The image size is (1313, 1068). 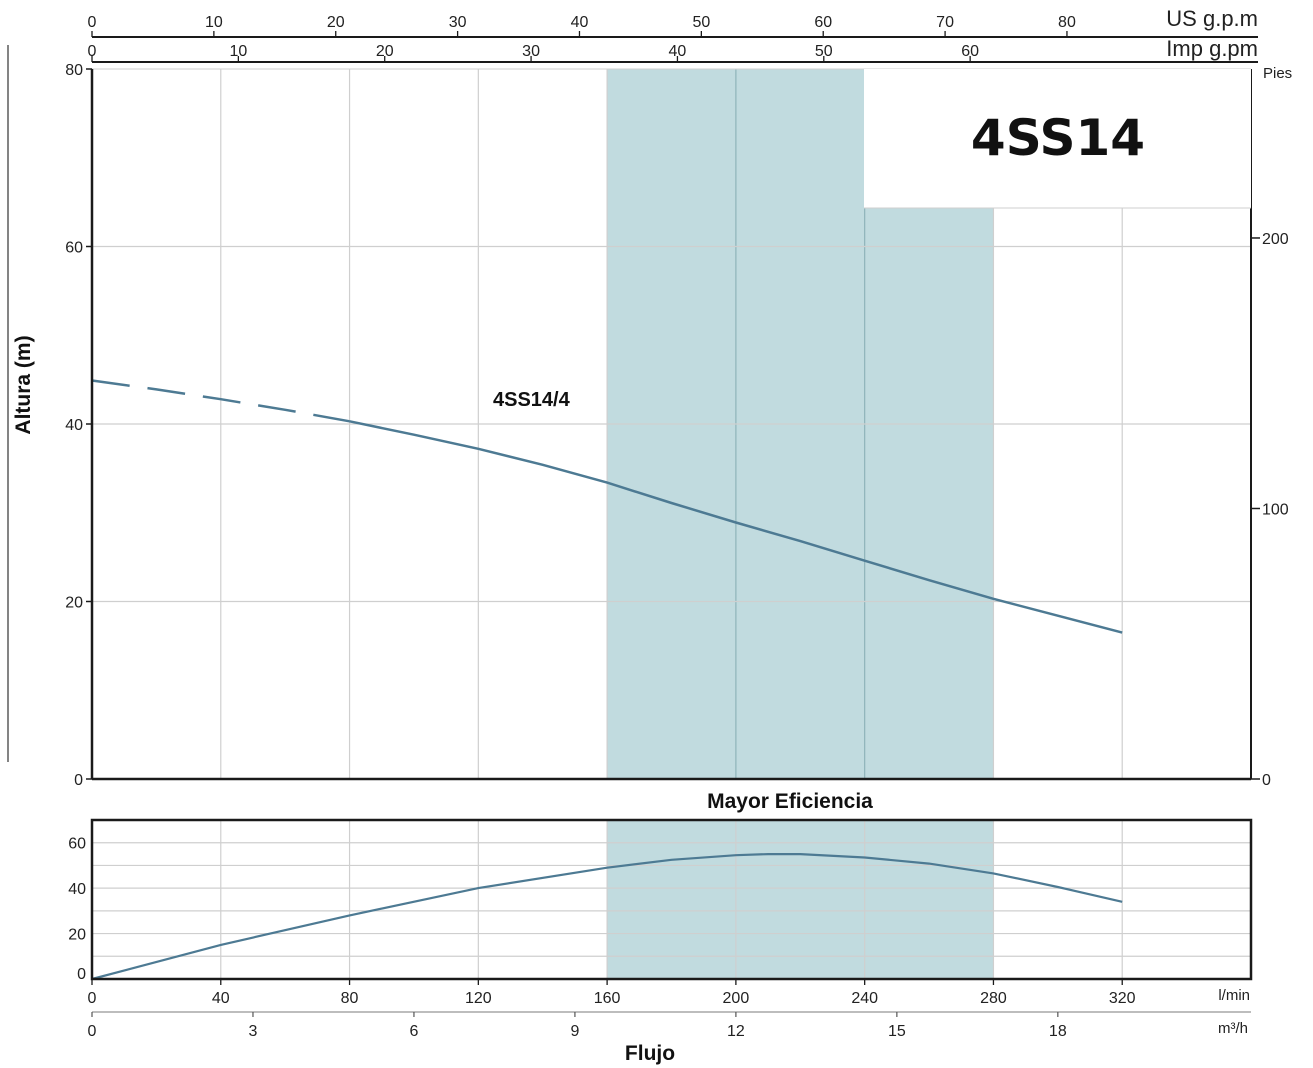 I want to click on imp-gpm-tick-label: 20, so click(x=385, y=51).